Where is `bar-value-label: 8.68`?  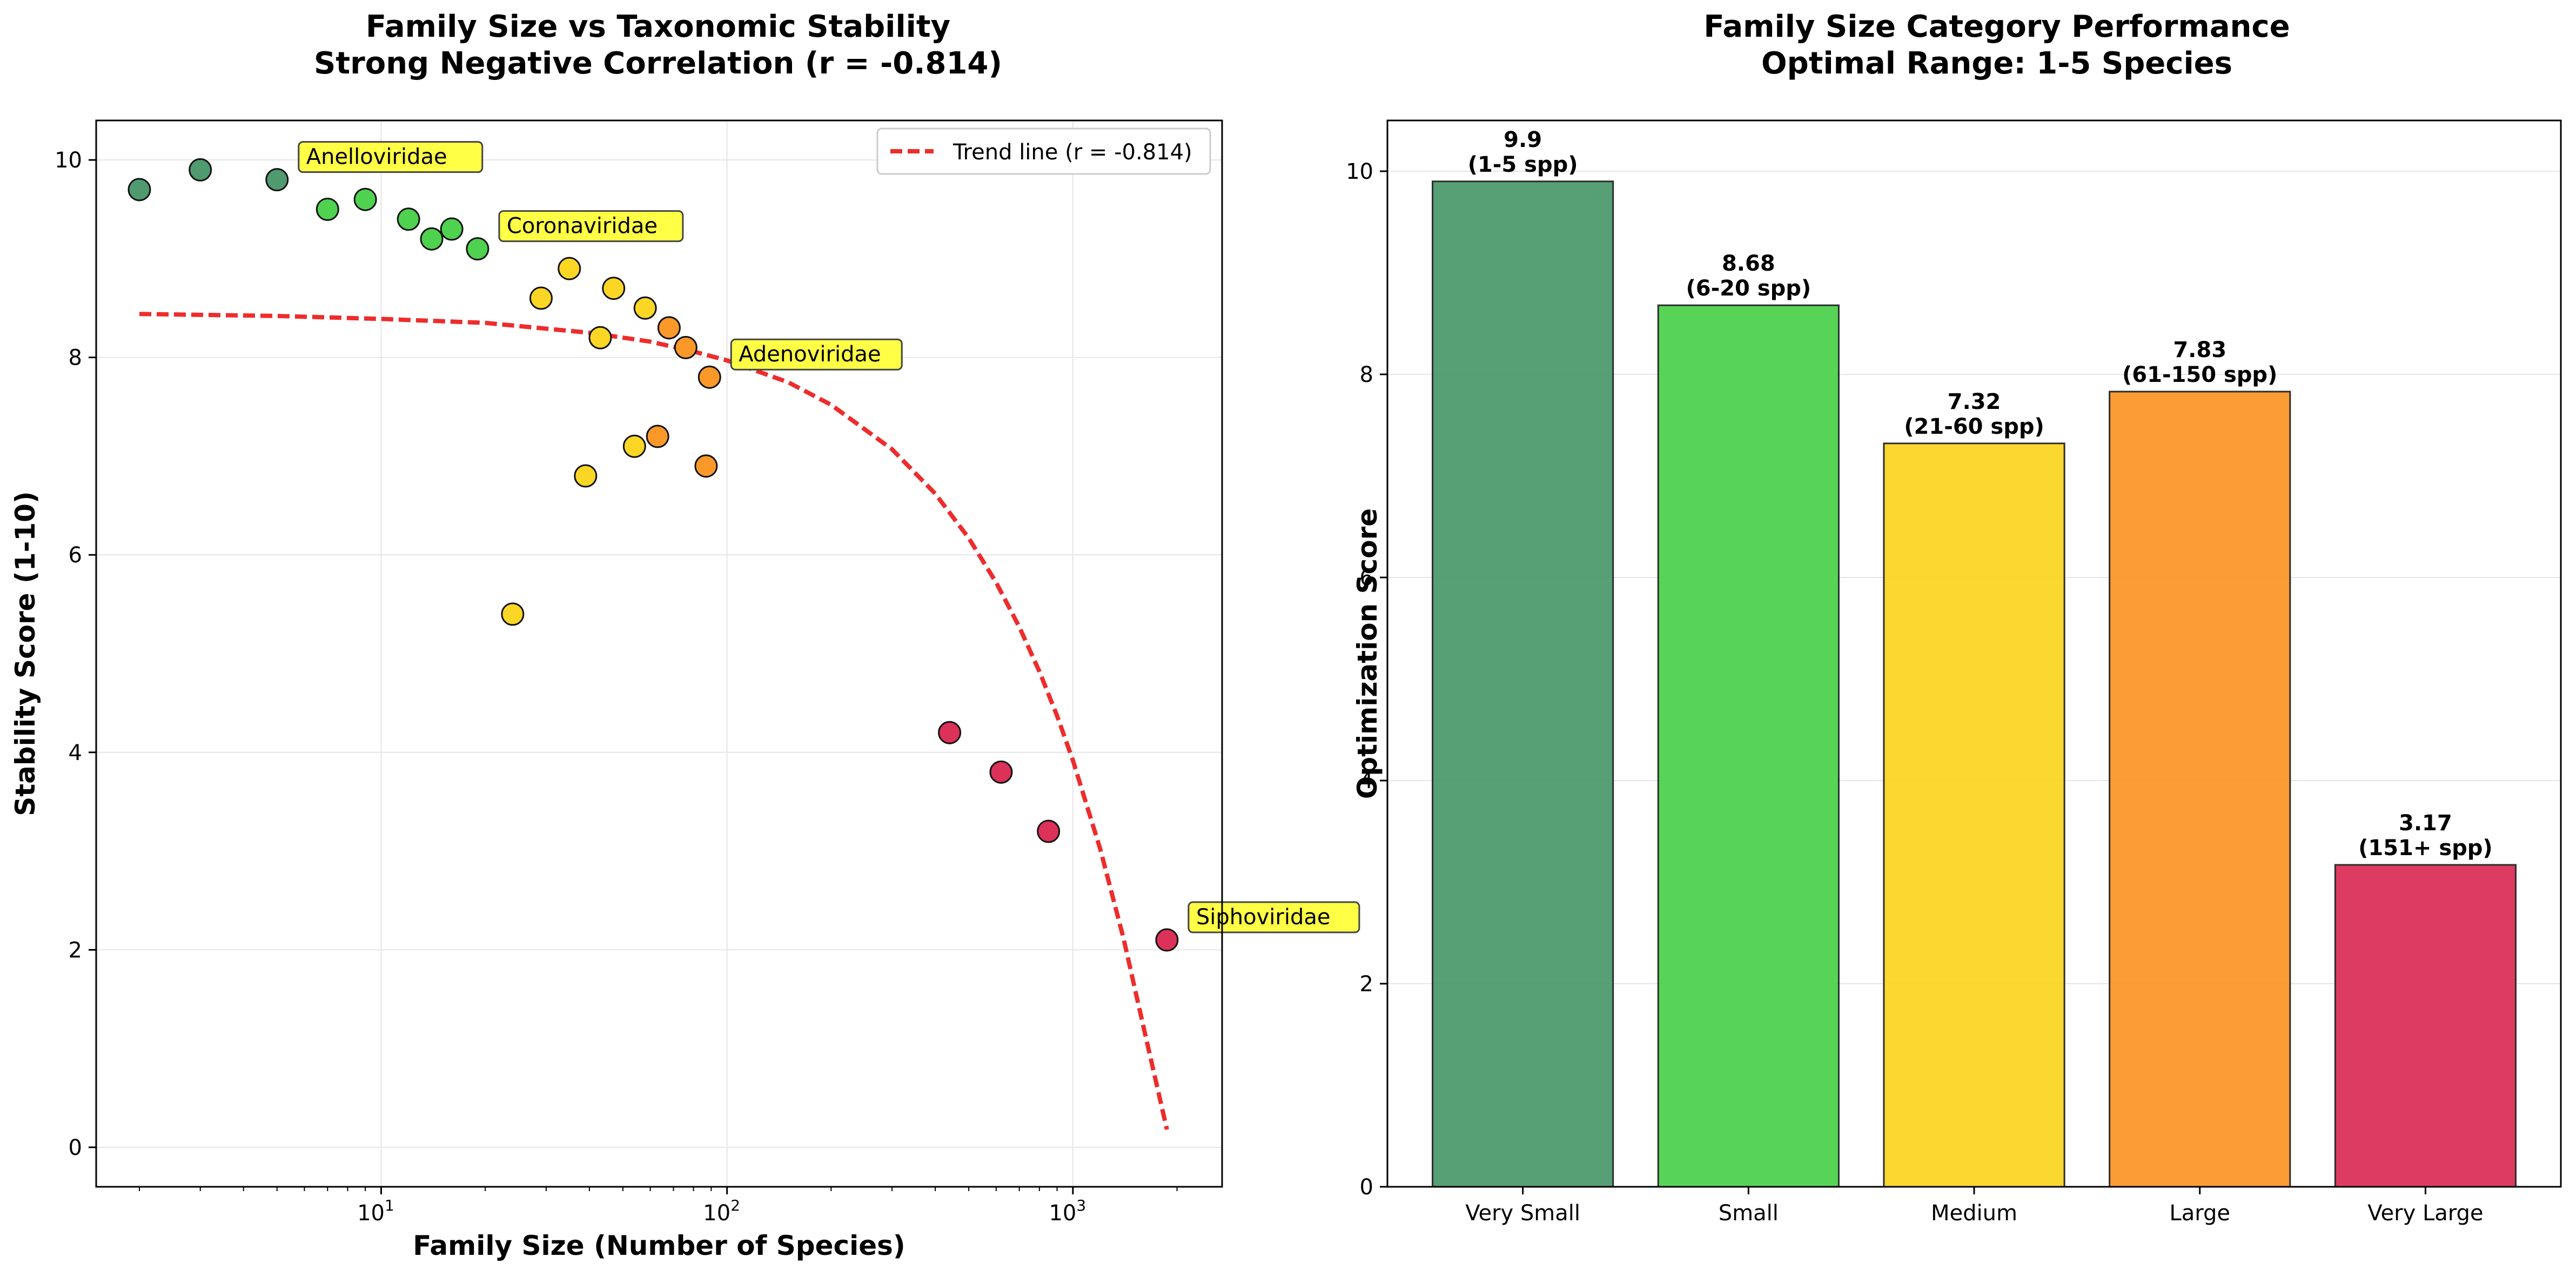 bar-value-label: 8.68 is located at coordinates (1748, 263).